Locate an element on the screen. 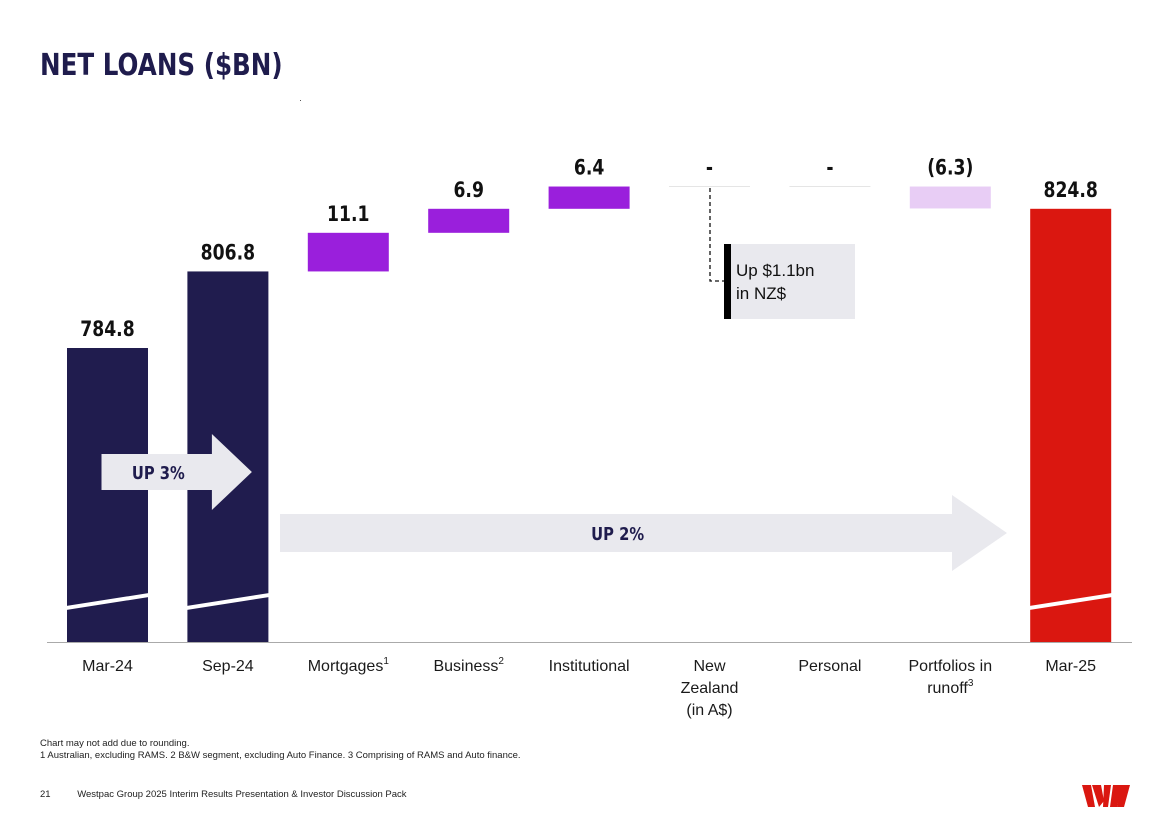  tick-label-portfolios-in-runoff: Portfolios in runoff3 is located at coordinates (951, 677).